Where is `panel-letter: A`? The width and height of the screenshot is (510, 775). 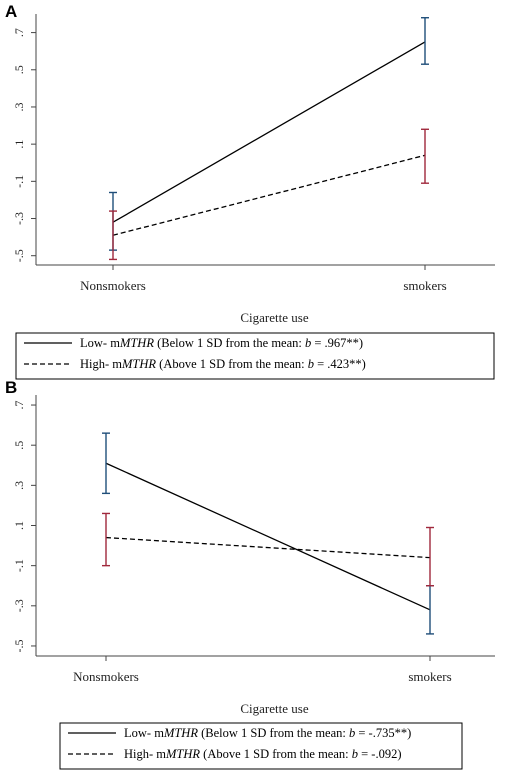 panel-letter: A is located at coordinates (11, 11).